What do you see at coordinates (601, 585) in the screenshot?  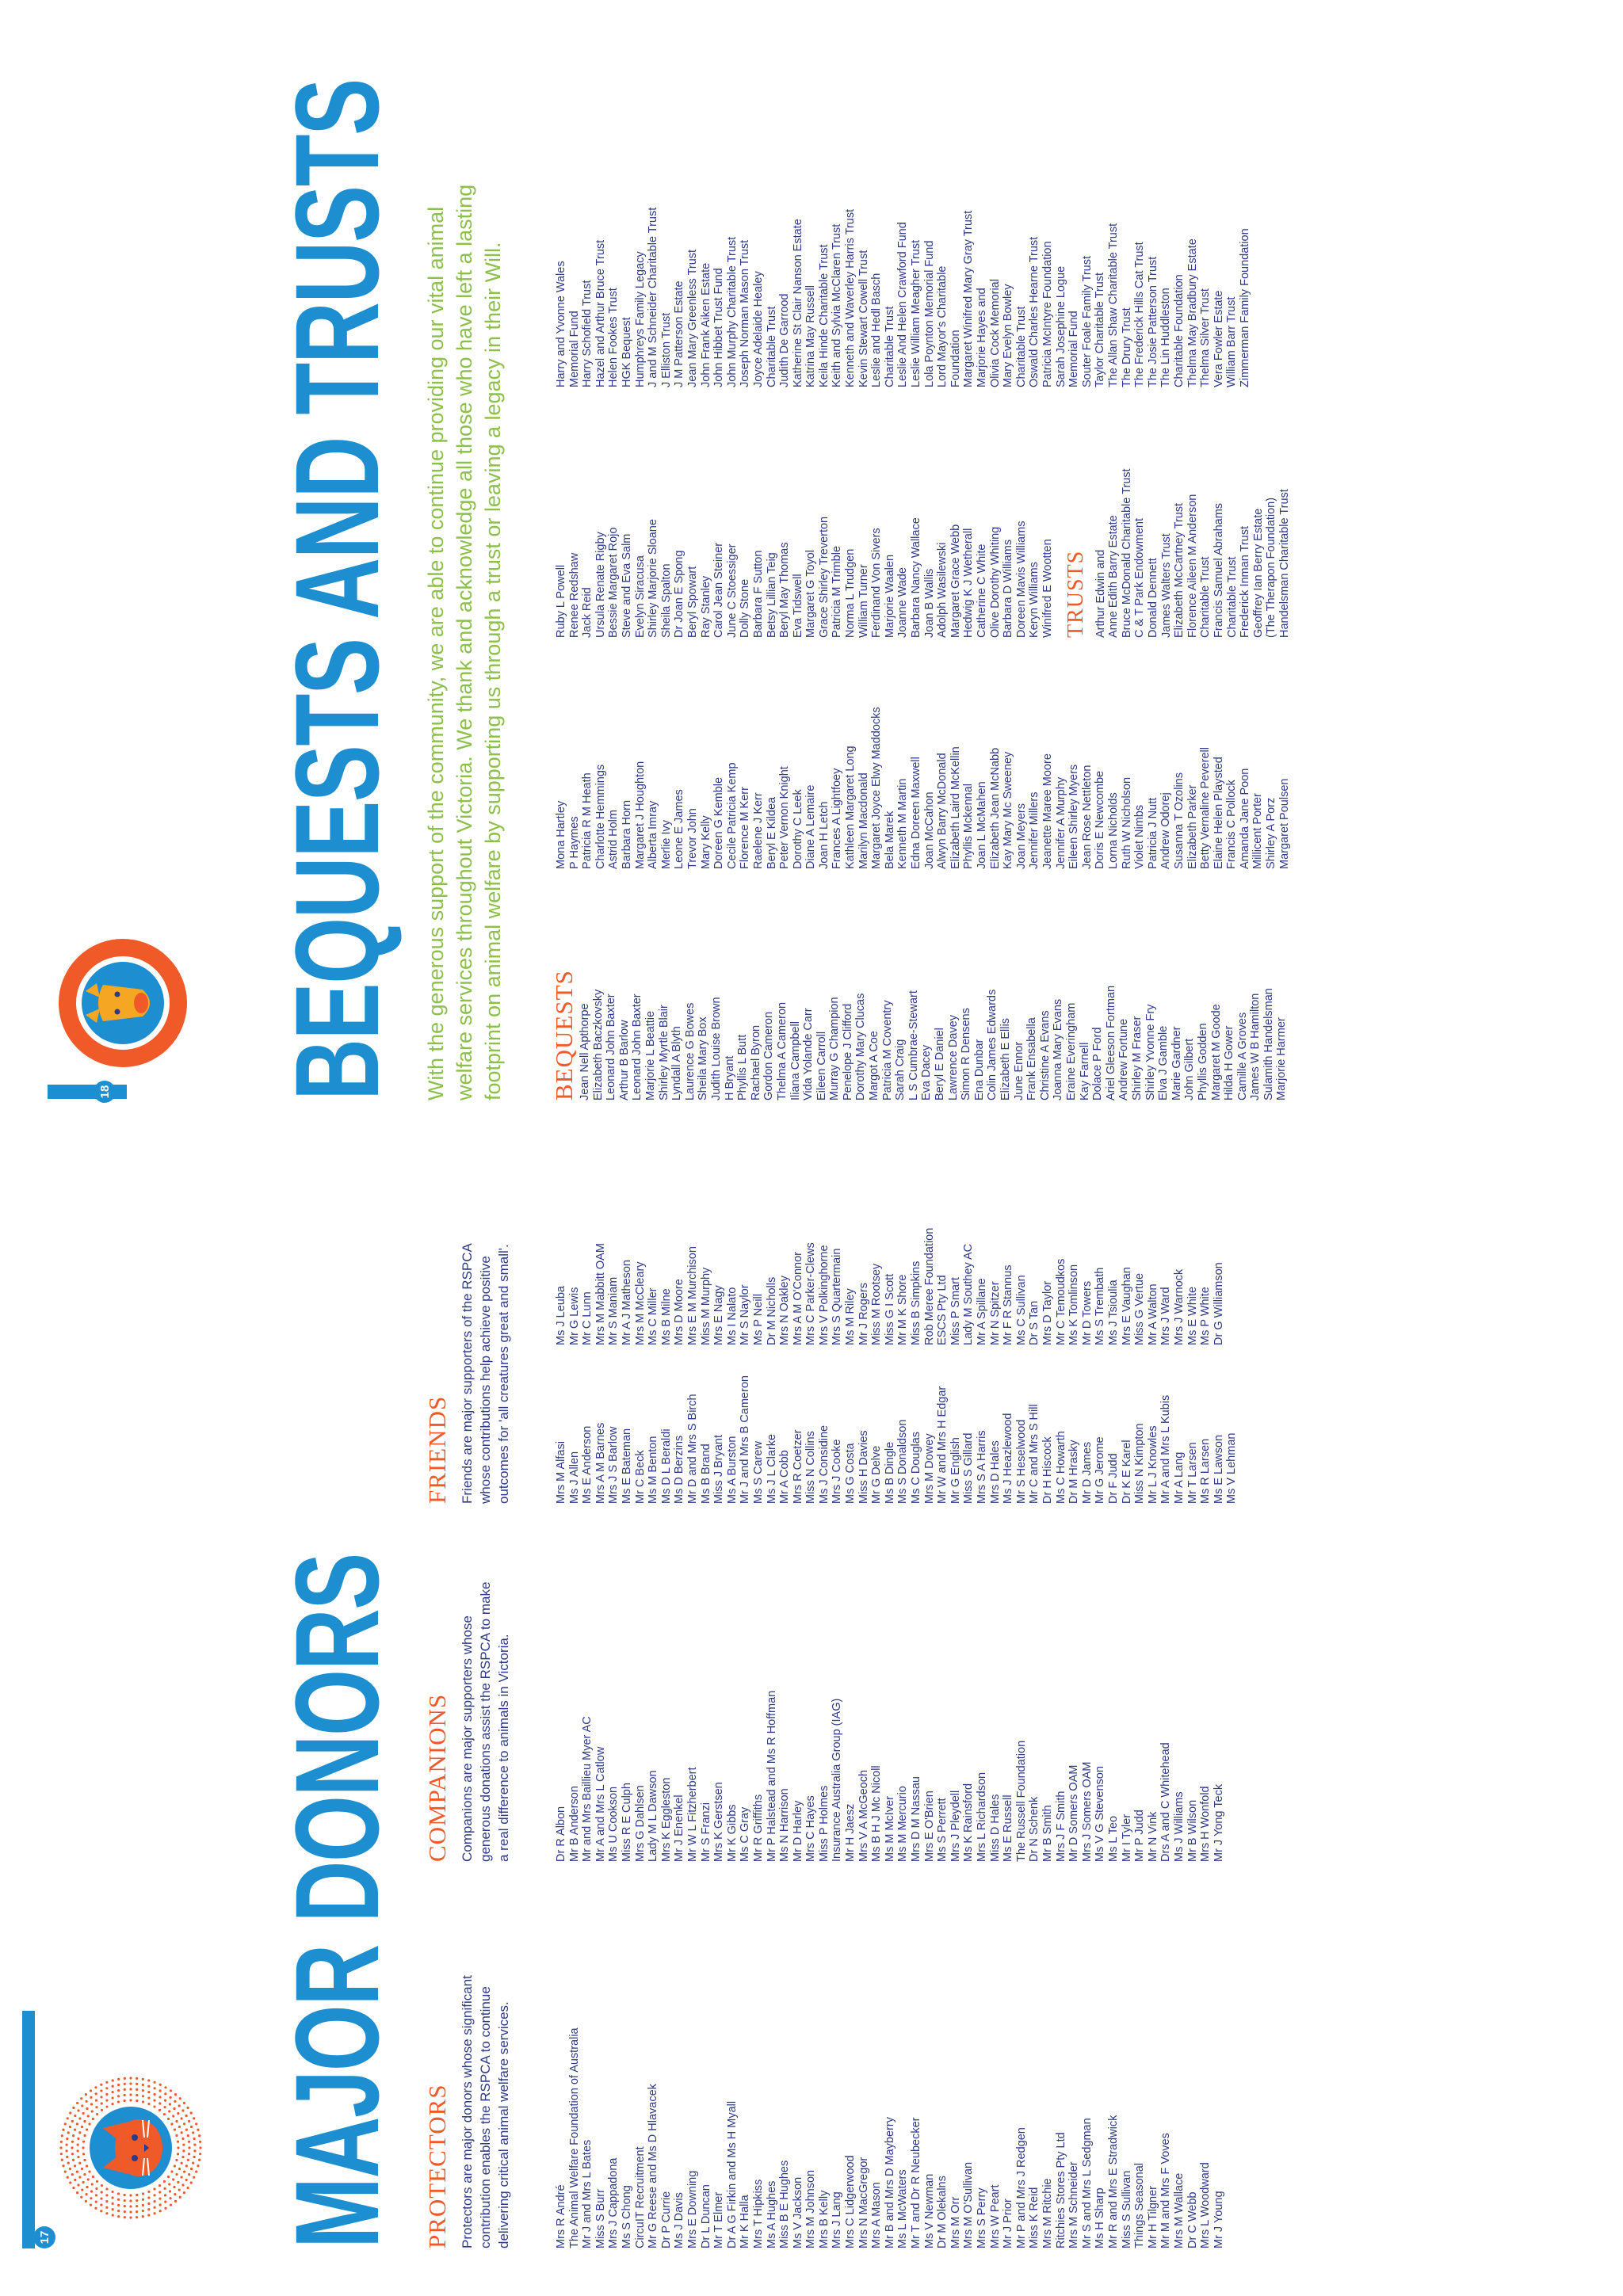 I see `list-item: Ursula Renate Rigby` at bounding box center [601, 585].